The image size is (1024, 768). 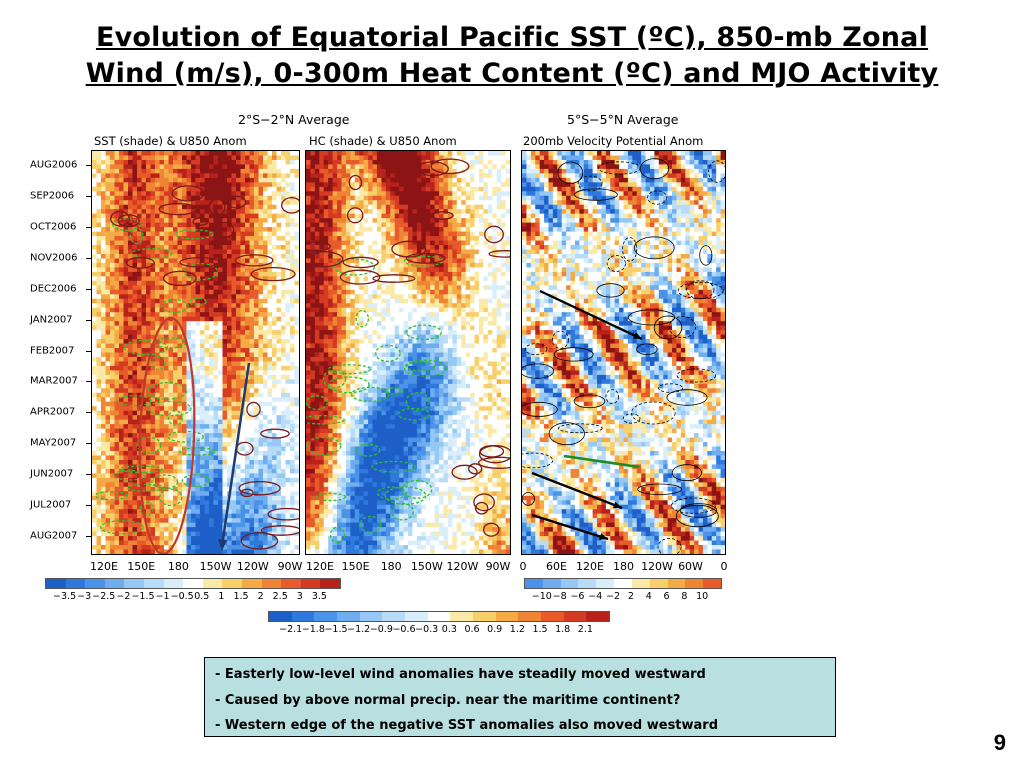 What do you see at coordinates (195, 352) in the screenshot?
I see `sst-heatmap-panel` at bounding box center [195, 352].